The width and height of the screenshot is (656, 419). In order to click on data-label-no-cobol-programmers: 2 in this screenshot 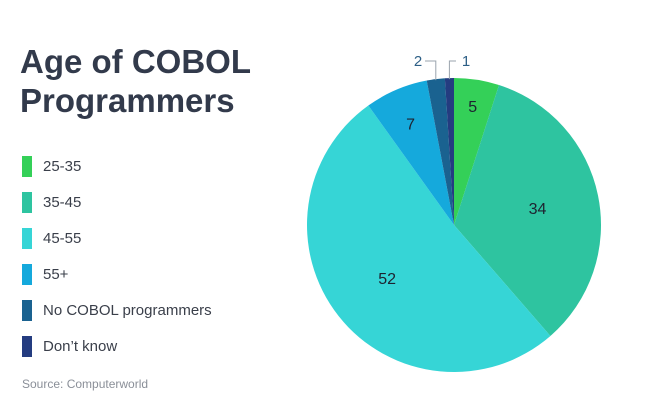, I will do `click(418, 61)`.